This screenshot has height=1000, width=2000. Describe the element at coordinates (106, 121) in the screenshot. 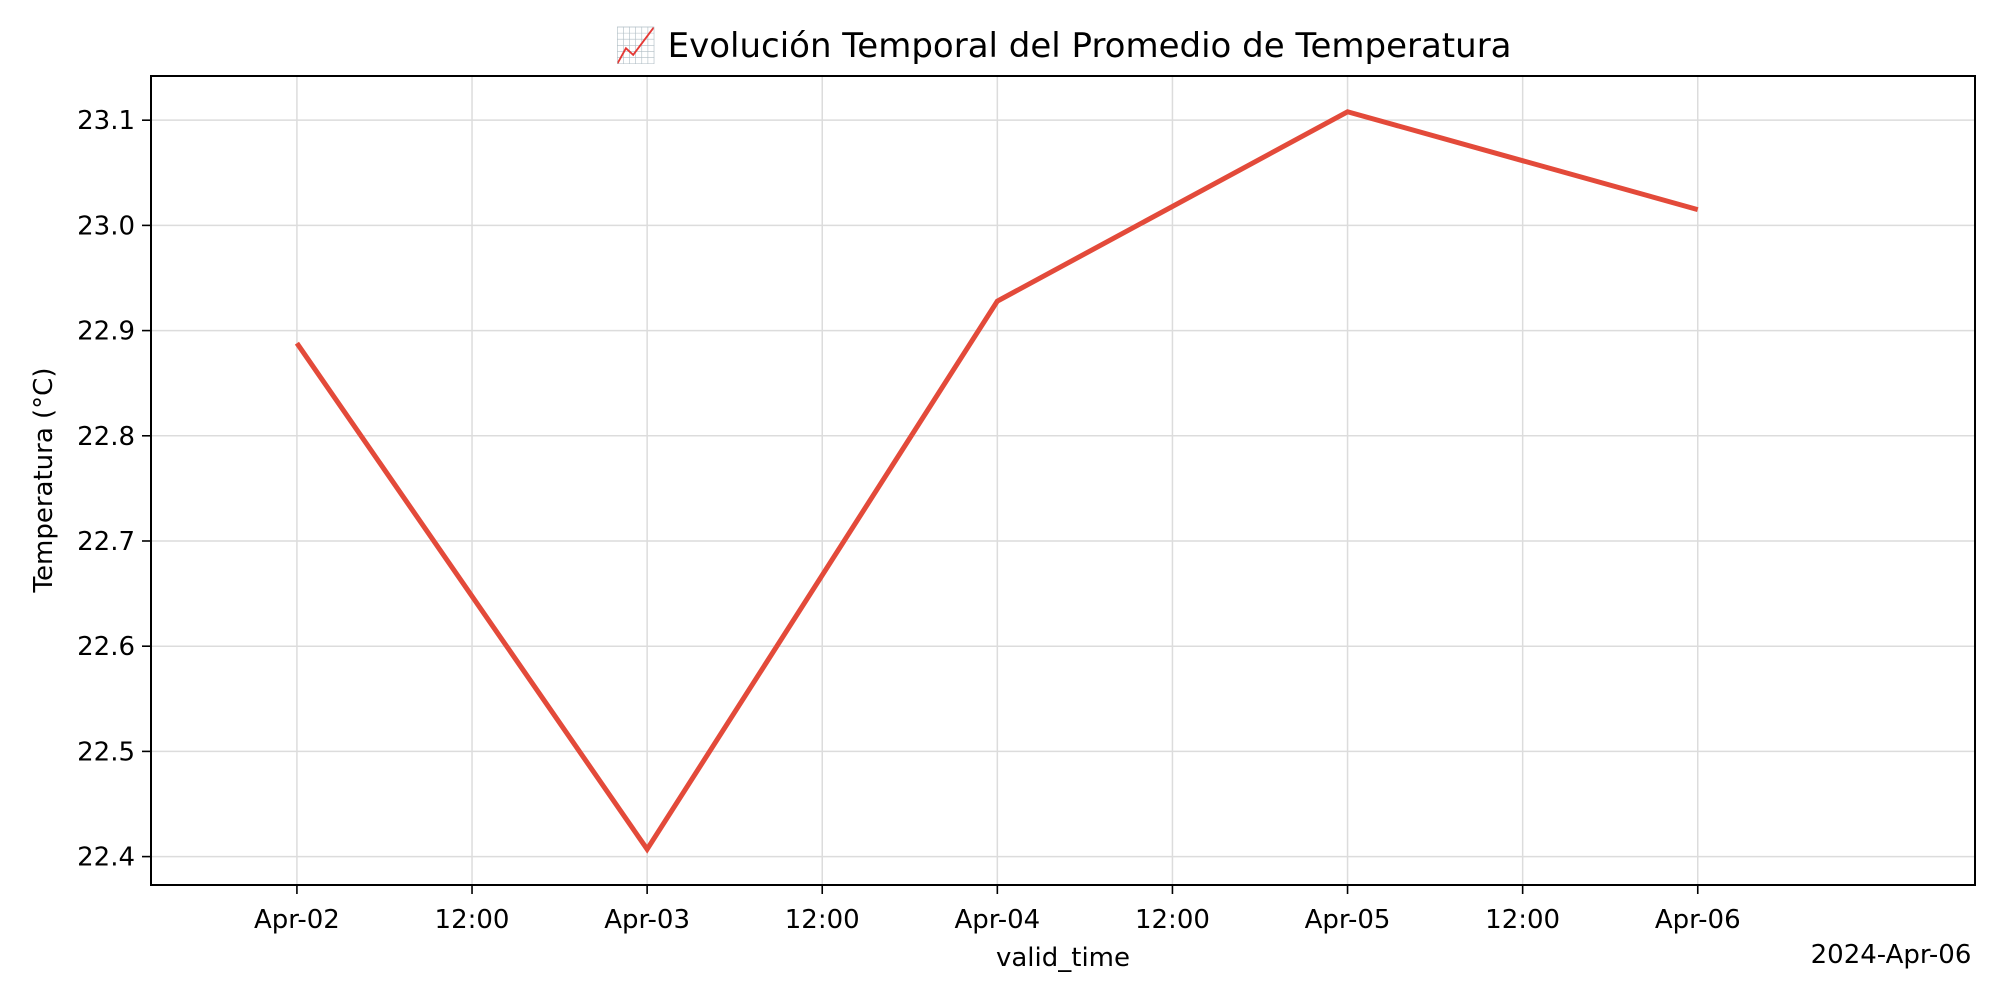

I see `y-tick-label: 23.1` at that location.